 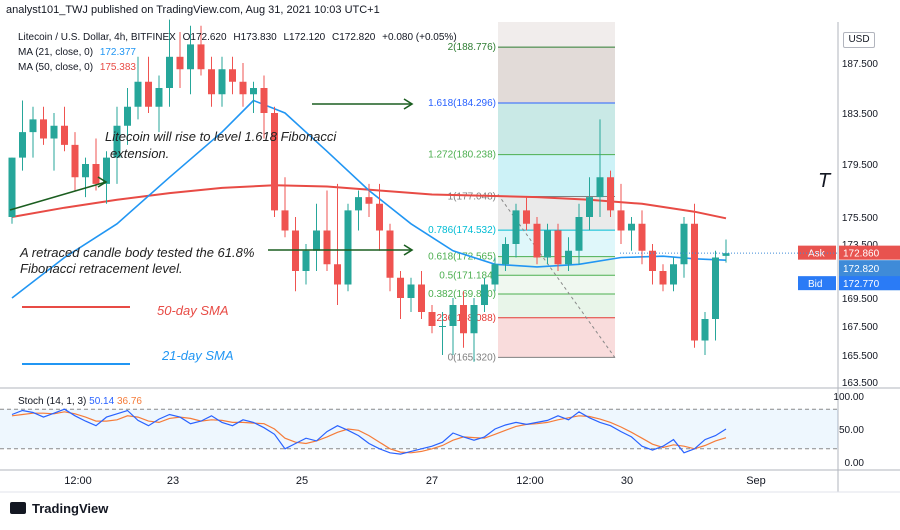 I want to click on low-value: L172.120, so click(x=304, y=37).